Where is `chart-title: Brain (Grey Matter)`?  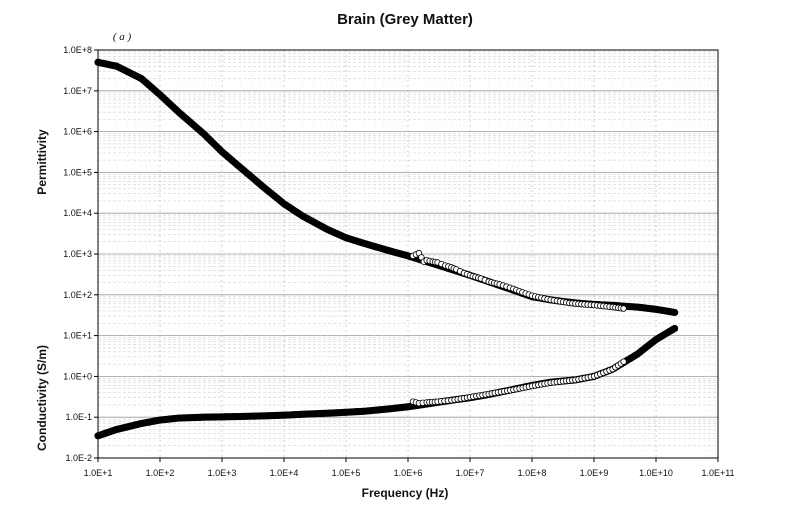
chart-title: Brain (Grey Matter) is located at coordinates (405, 19).